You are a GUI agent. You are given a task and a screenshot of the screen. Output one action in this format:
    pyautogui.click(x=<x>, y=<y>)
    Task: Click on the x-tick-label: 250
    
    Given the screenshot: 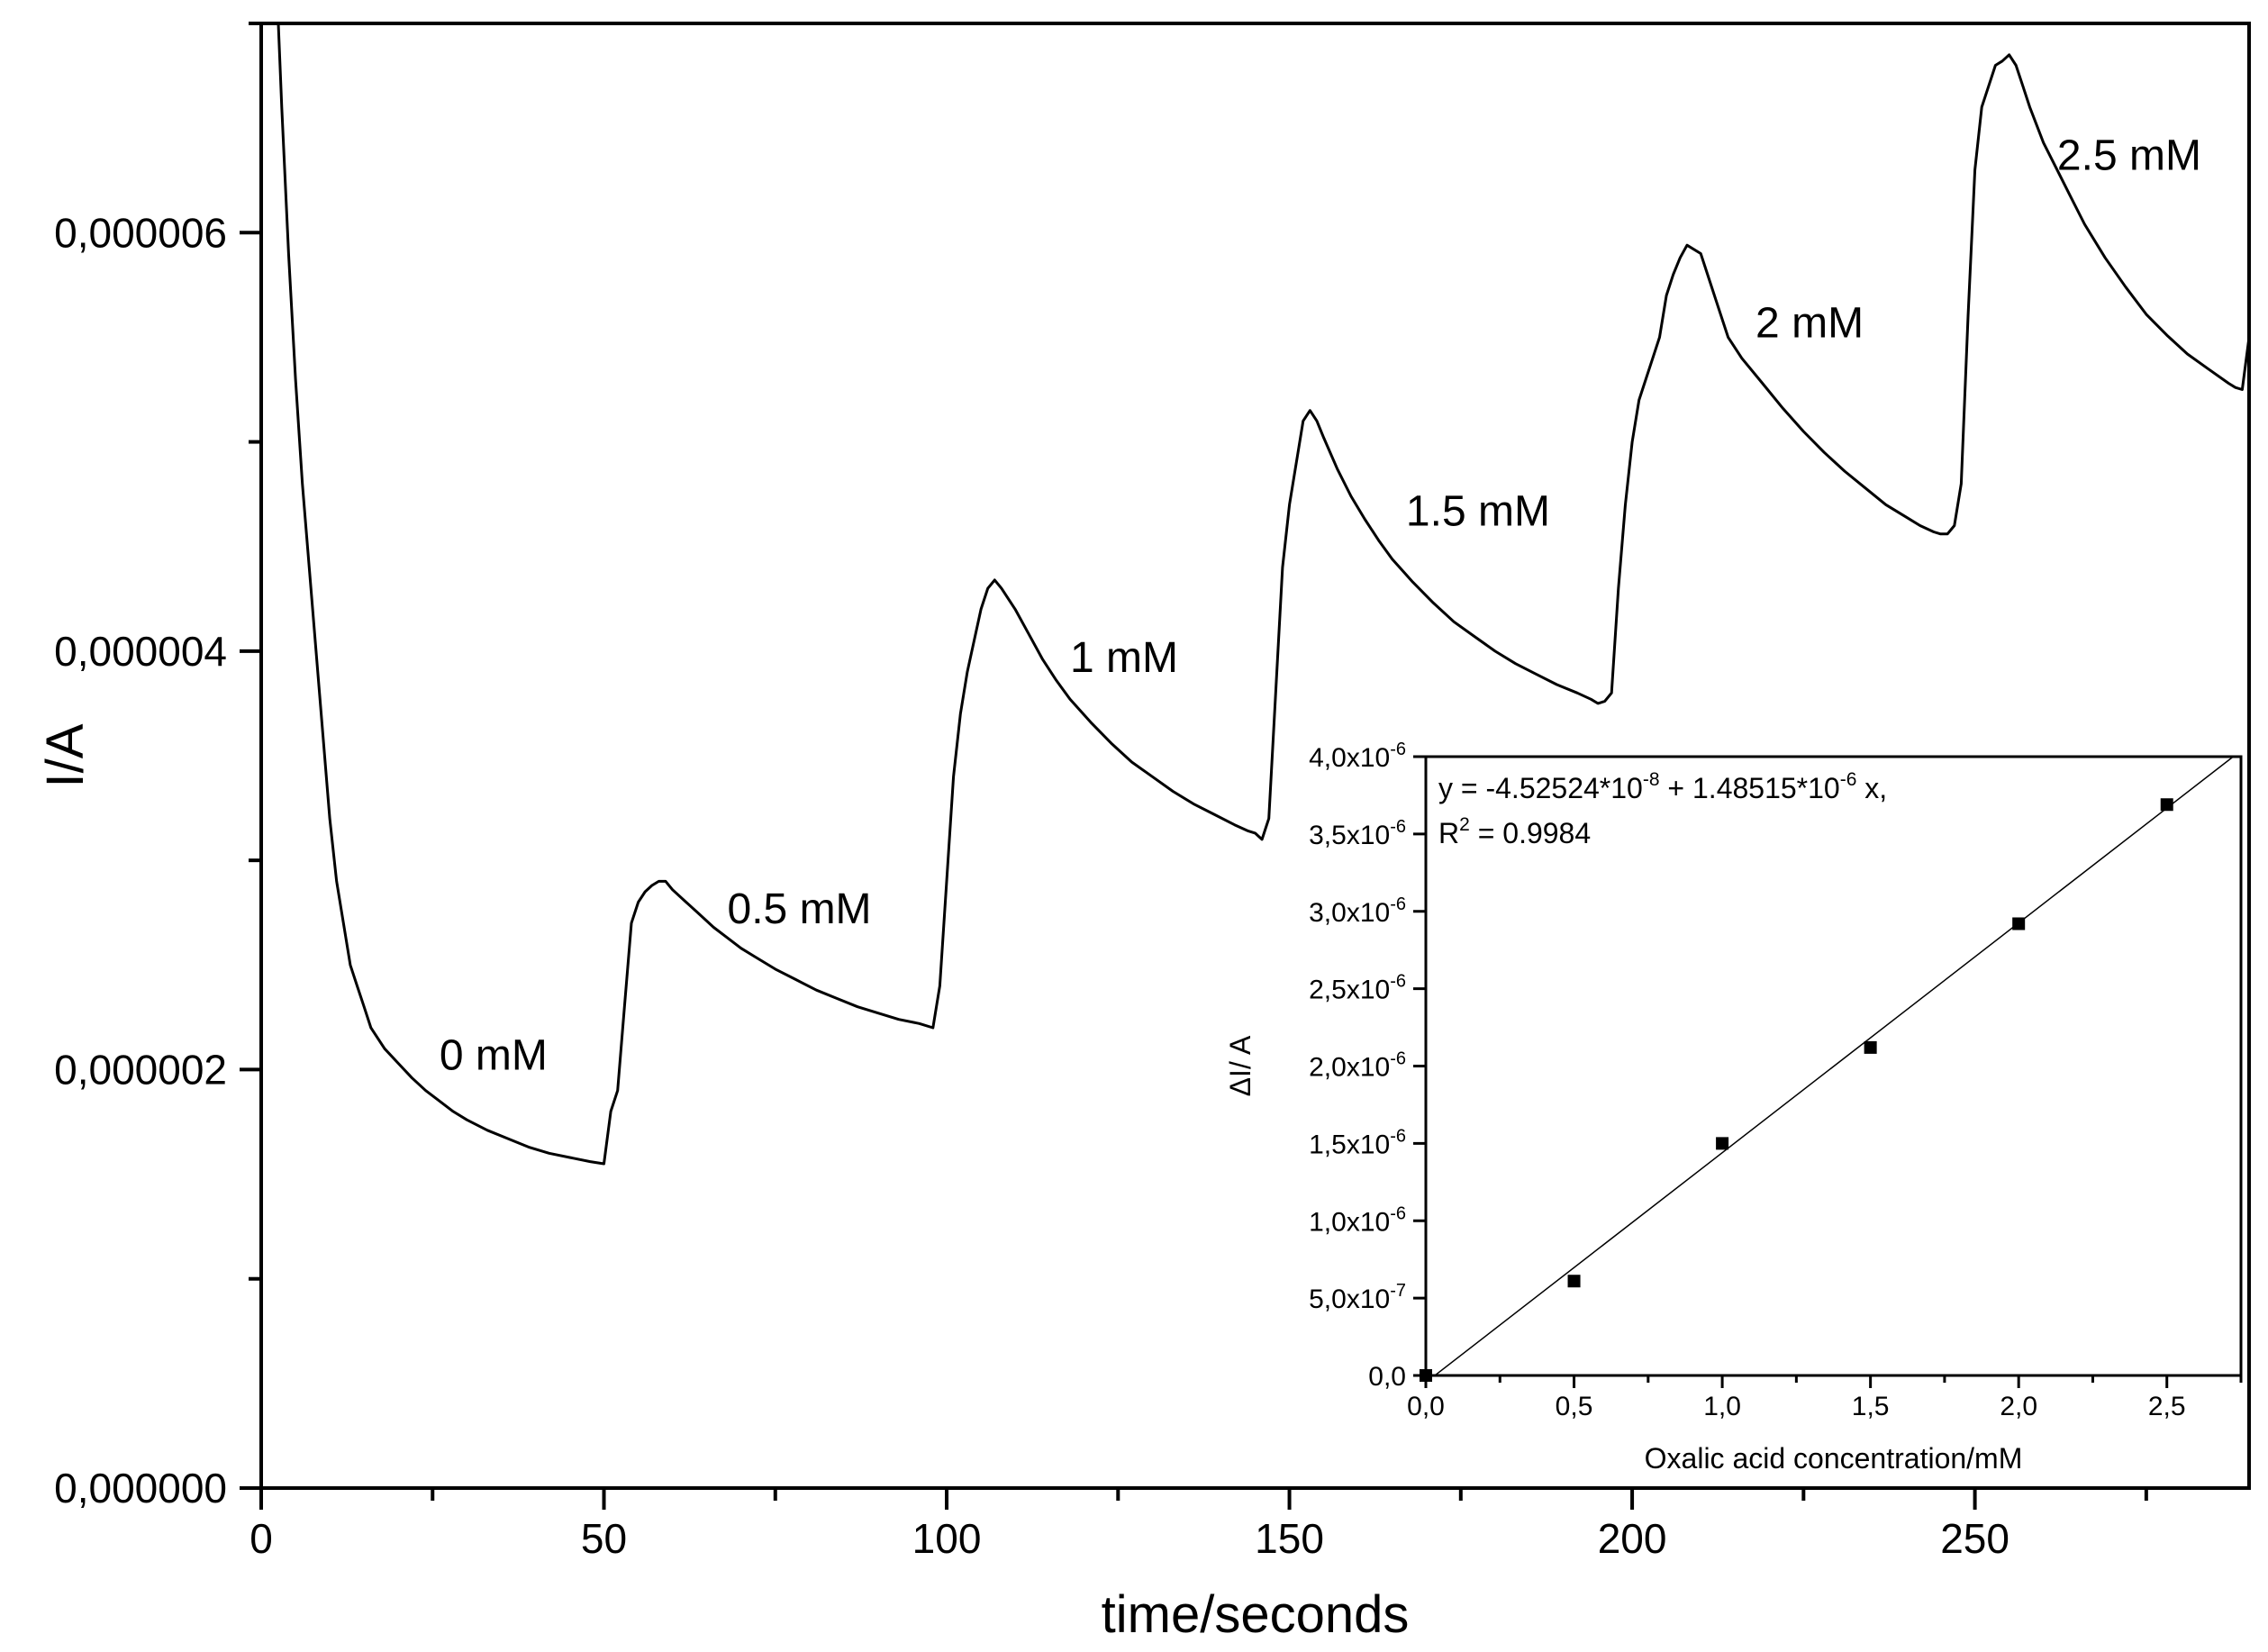 What is the action you would take?
    pyautogui.click(x=1975, y=1538)
    